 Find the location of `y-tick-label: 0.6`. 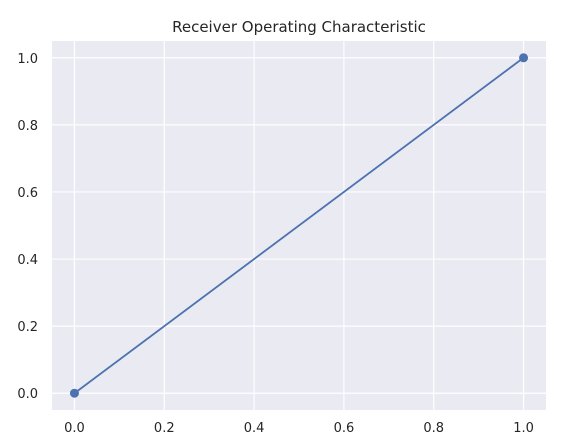

y-tick-label: 0.6 is located at coordinates (27, 193).